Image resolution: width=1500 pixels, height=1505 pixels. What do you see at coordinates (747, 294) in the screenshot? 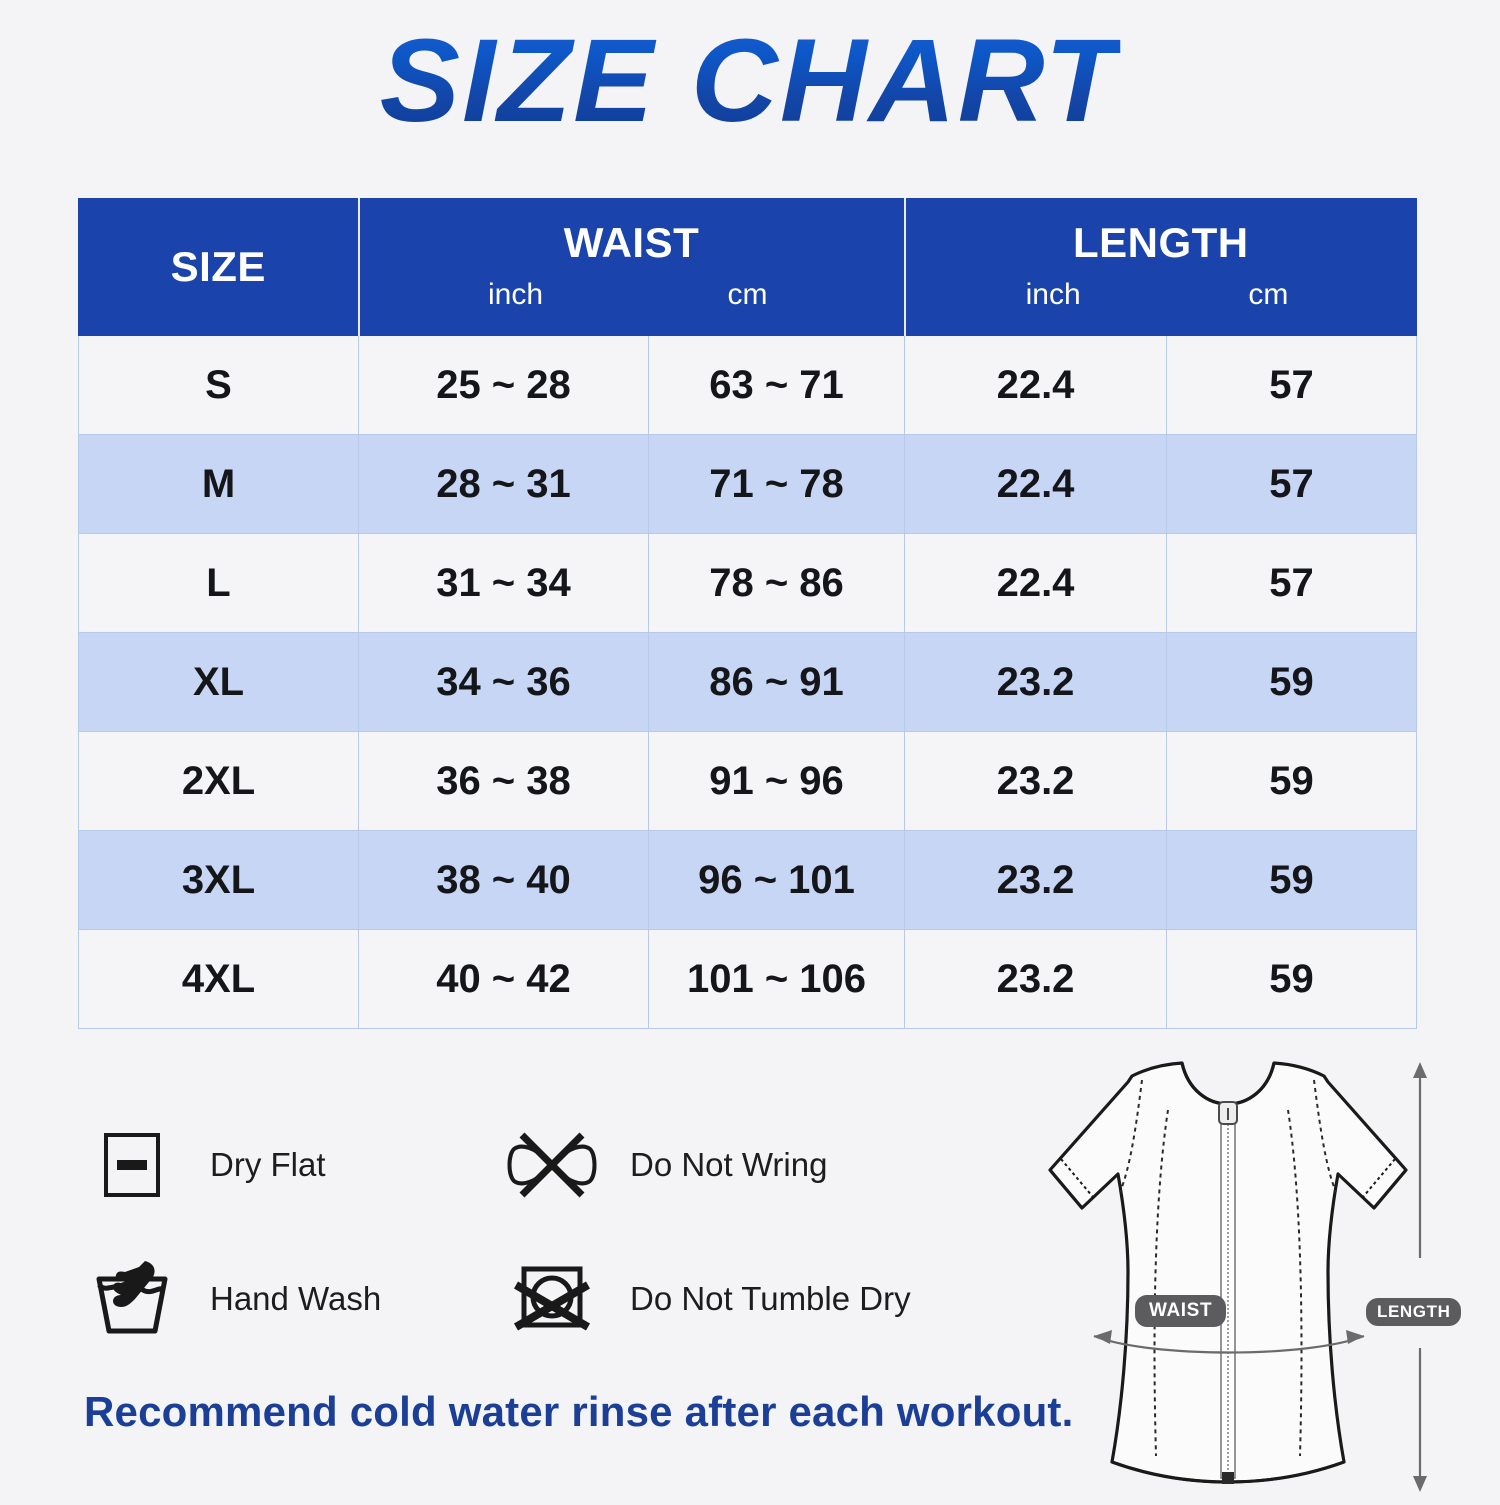
I see `header-waist-cm: cm` at bounding box center [747, 294].